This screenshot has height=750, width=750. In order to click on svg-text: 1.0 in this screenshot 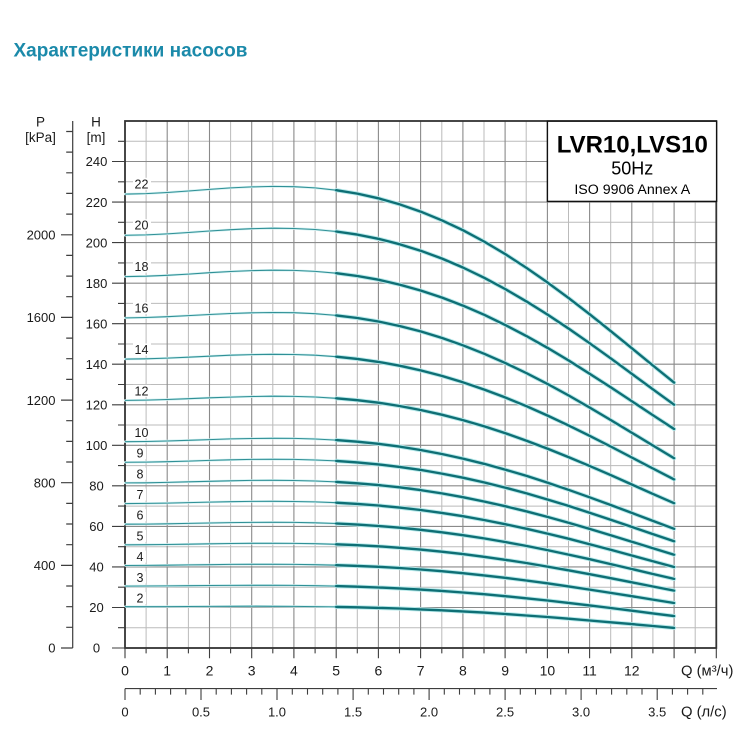, I will do `click(277, 712)`.